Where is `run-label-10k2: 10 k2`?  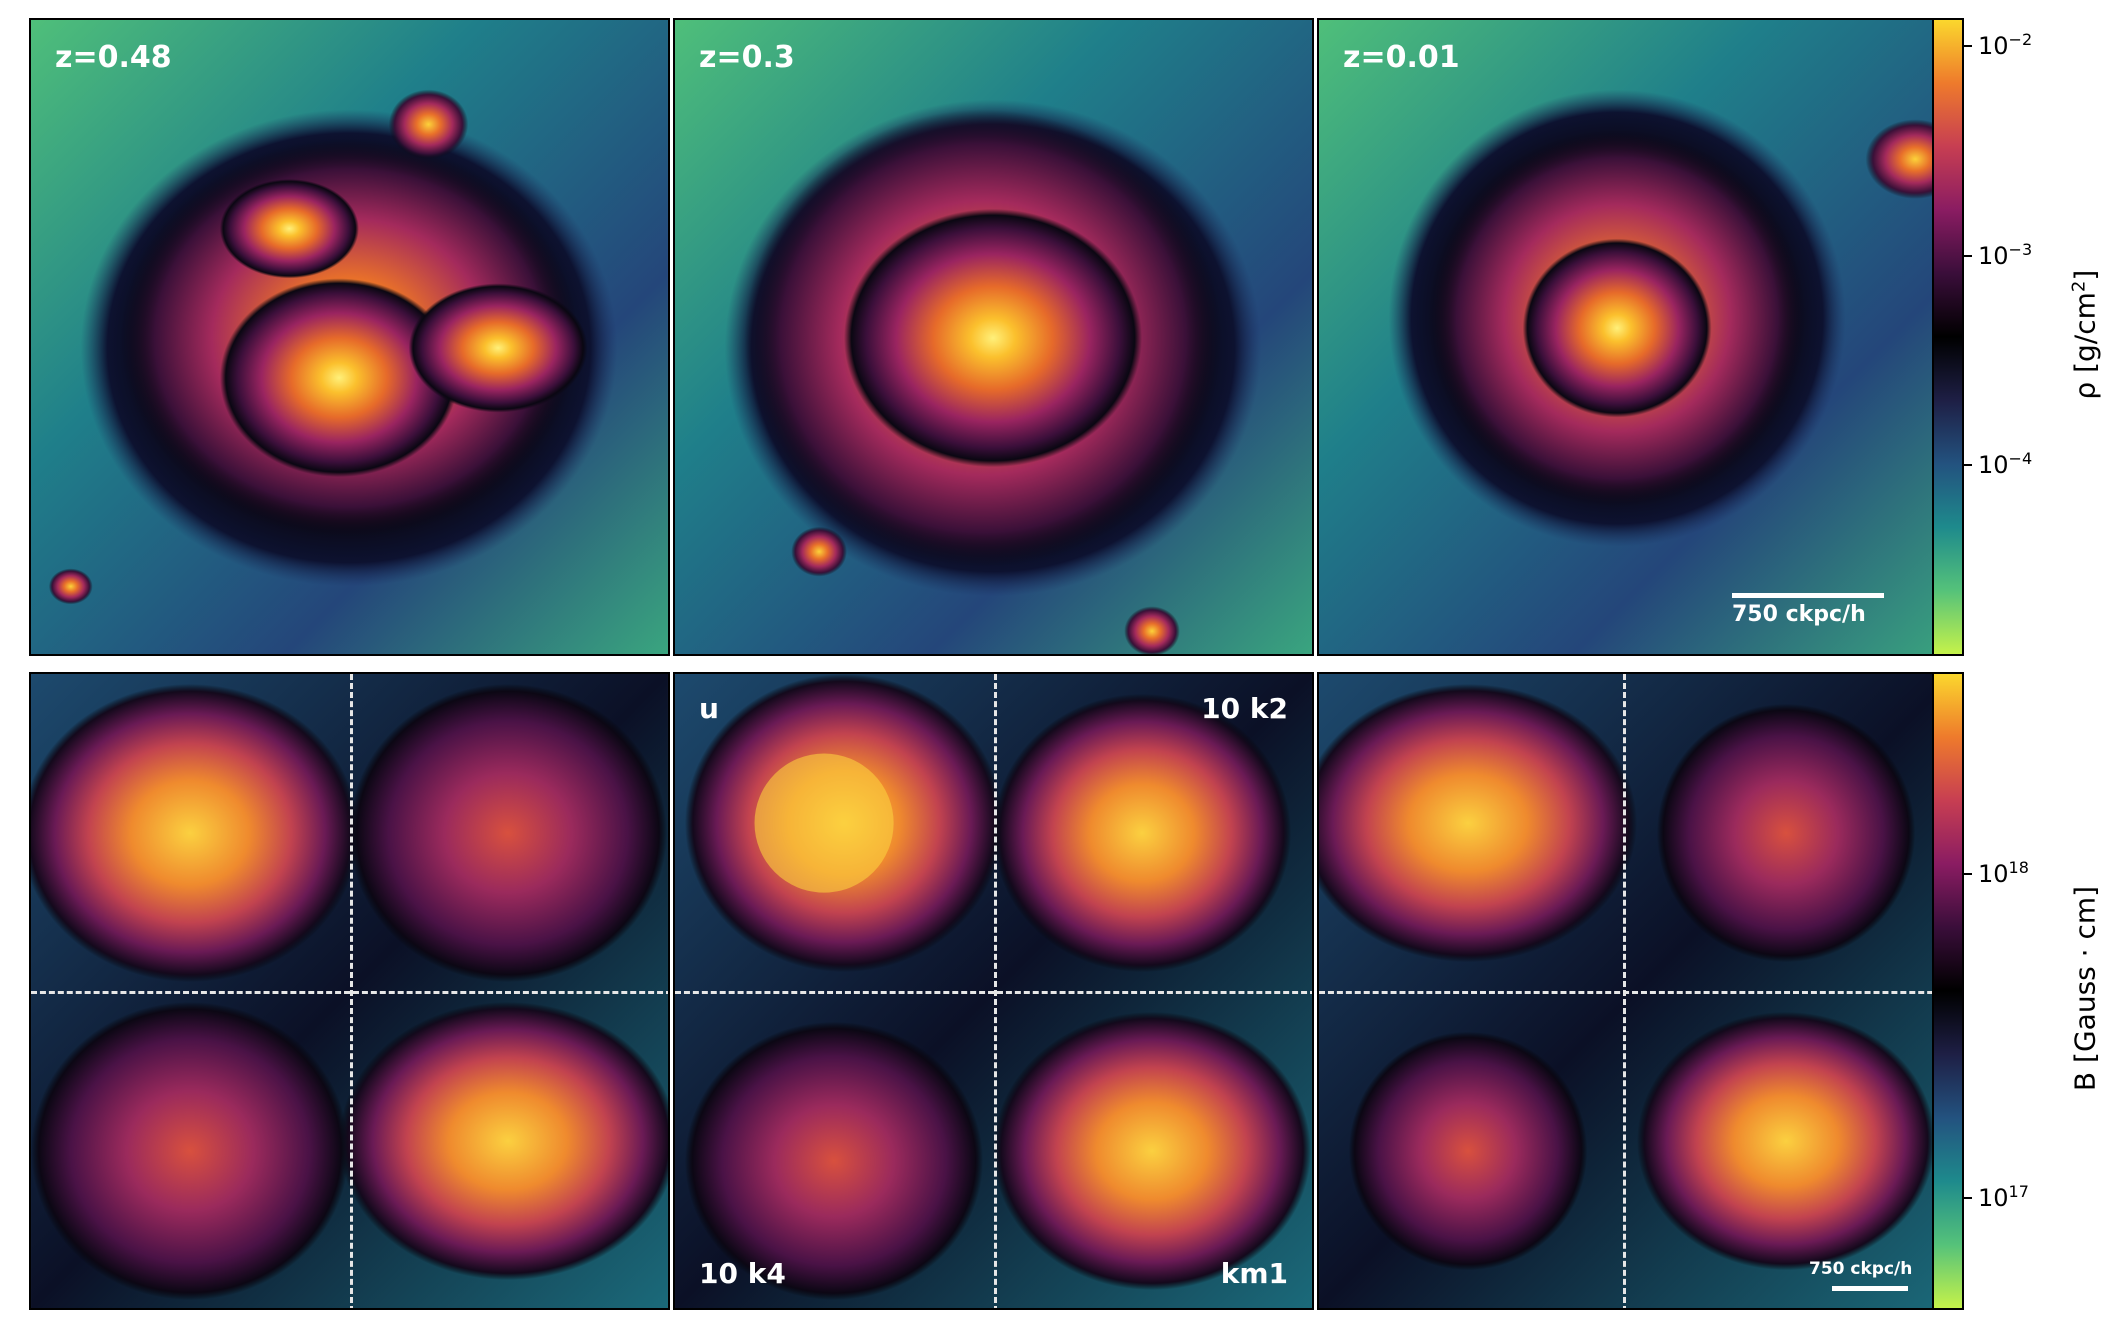
run-label-10k2: 10 k2 is located at coordinates (1244, 708).